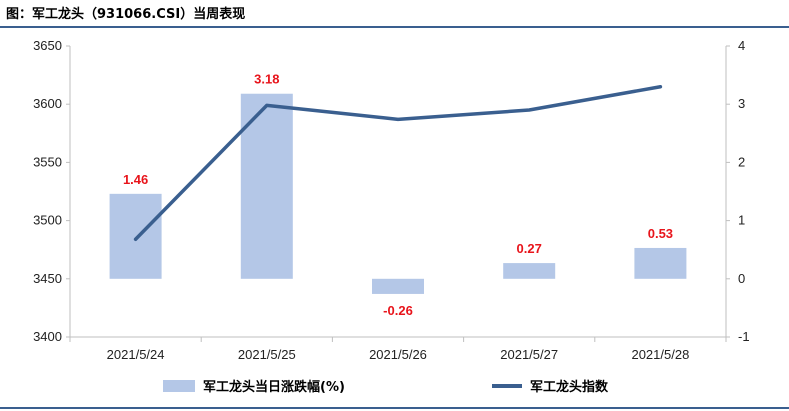  Describe the element at coordinates (660, 233) in the screenshot. I see `bar-data-label: 0.53` at that location.